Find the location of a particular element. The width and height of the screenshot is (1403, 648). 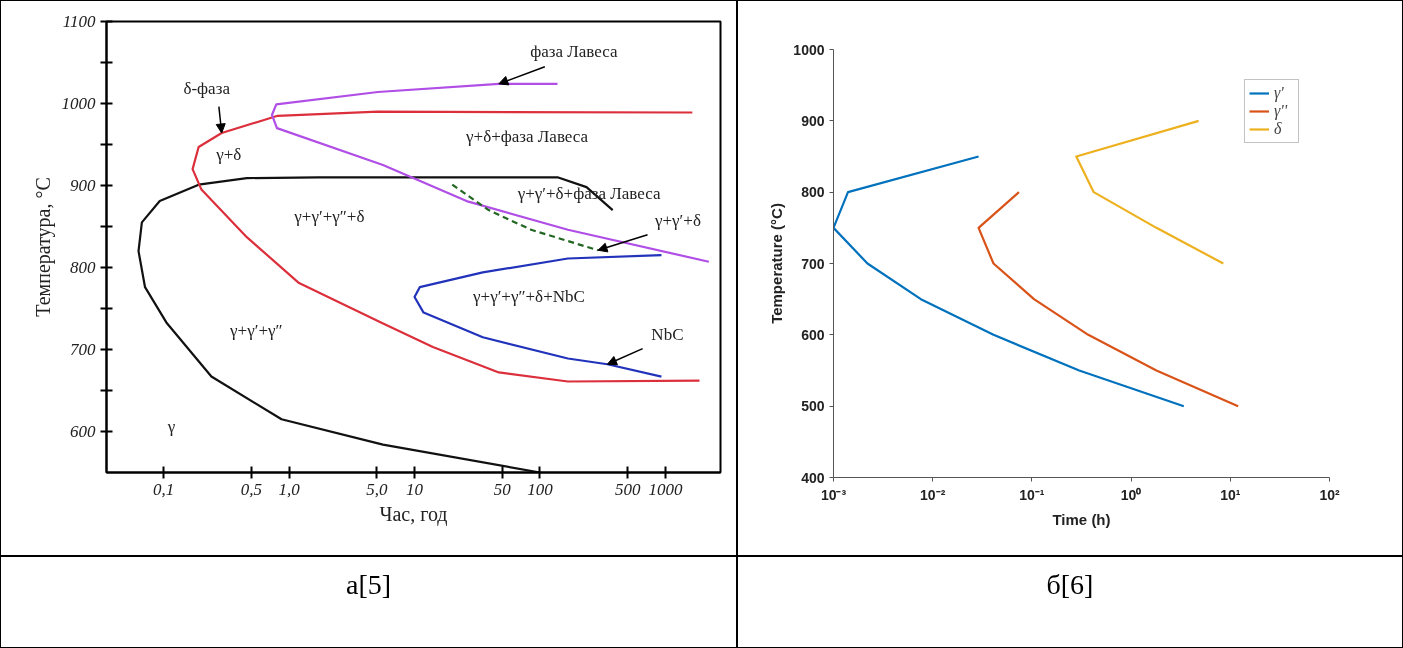

y-axis-title: Temperature (°C) is located at coordinates (777, 263).